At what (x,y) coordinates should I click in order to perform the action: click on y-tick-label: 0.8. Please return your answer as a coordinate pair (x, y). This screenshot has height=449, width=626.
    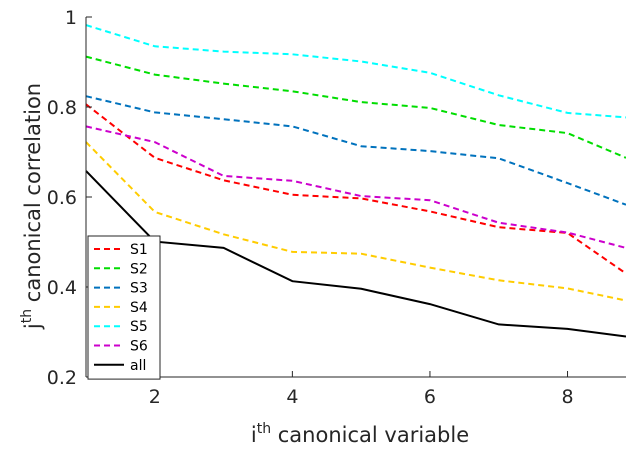
    Looking at the image, I should click on (62, 108).